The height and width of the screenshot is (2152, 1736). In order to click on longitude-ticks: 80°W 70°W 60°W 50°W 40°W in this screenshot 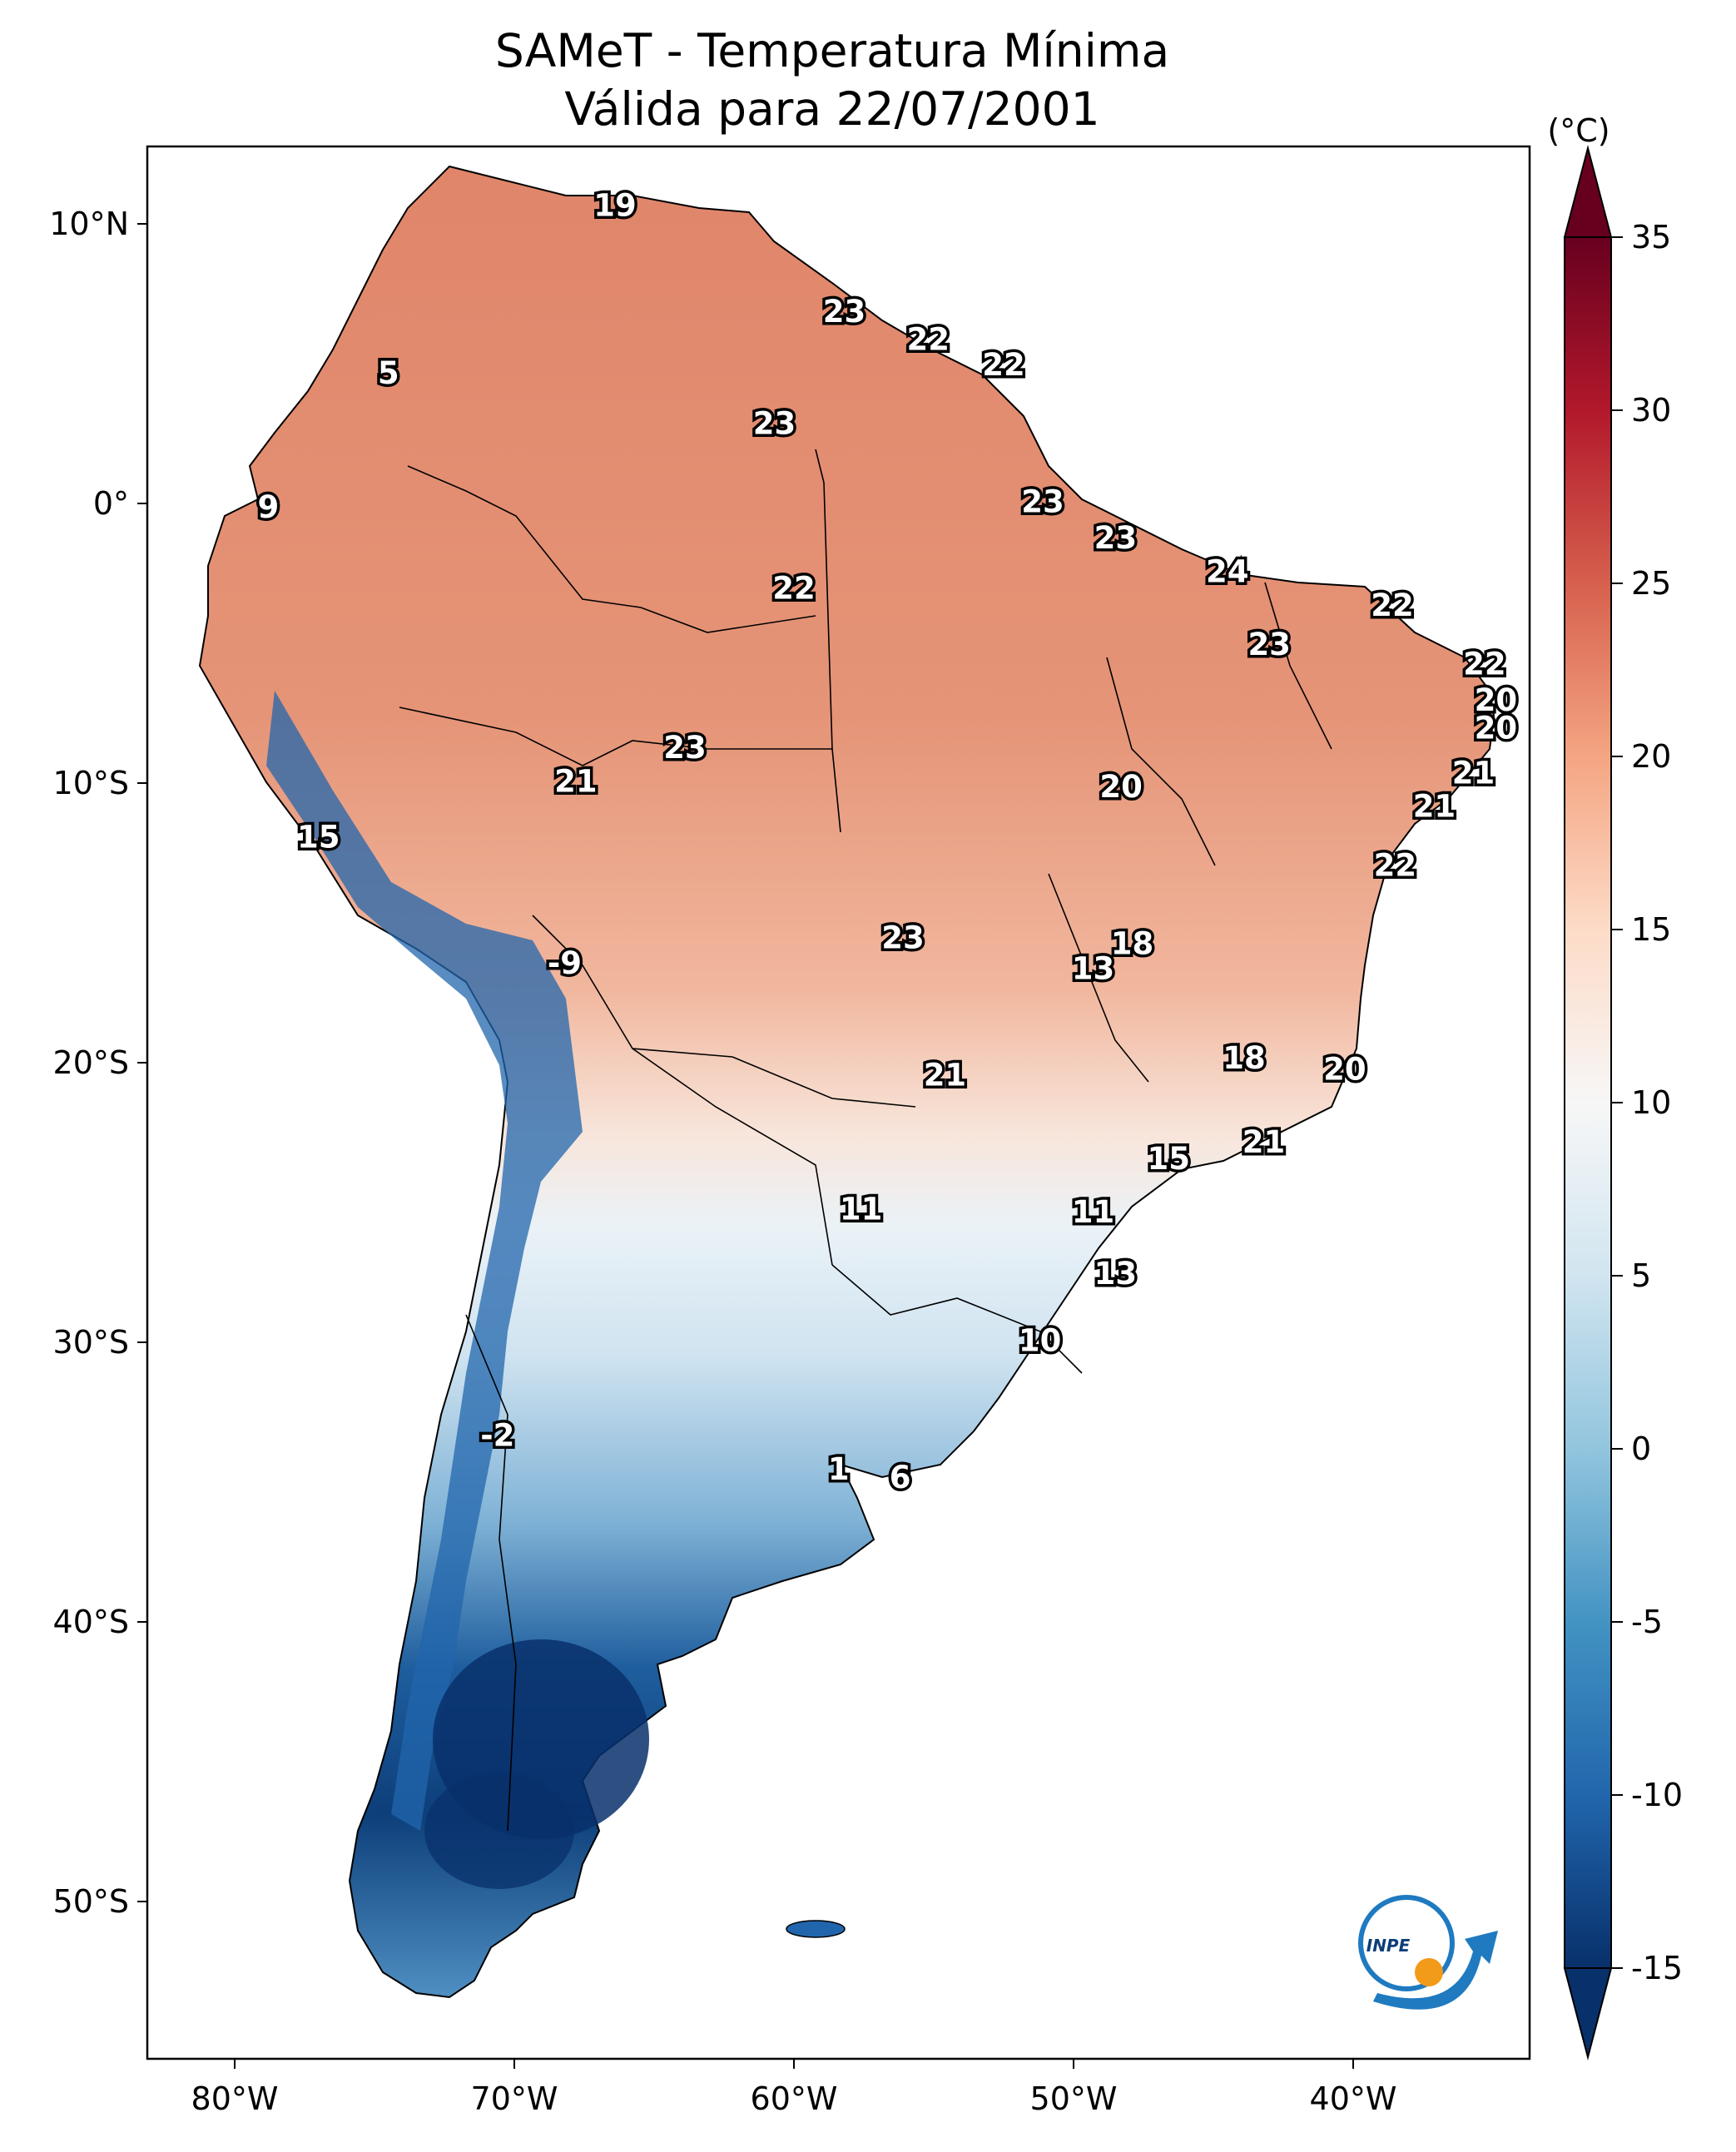, I will do `click(794, 2088)`.